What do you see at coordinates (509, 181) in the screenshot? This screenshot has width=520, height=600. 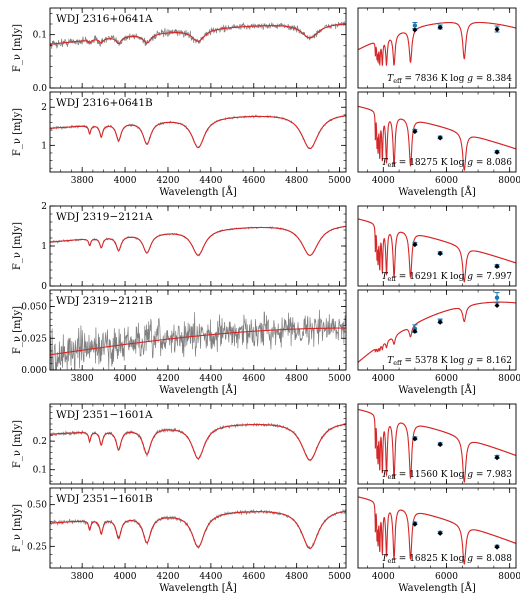 I see `sed-0b-xtick-label: 8000` at bounding box center [509, 181].